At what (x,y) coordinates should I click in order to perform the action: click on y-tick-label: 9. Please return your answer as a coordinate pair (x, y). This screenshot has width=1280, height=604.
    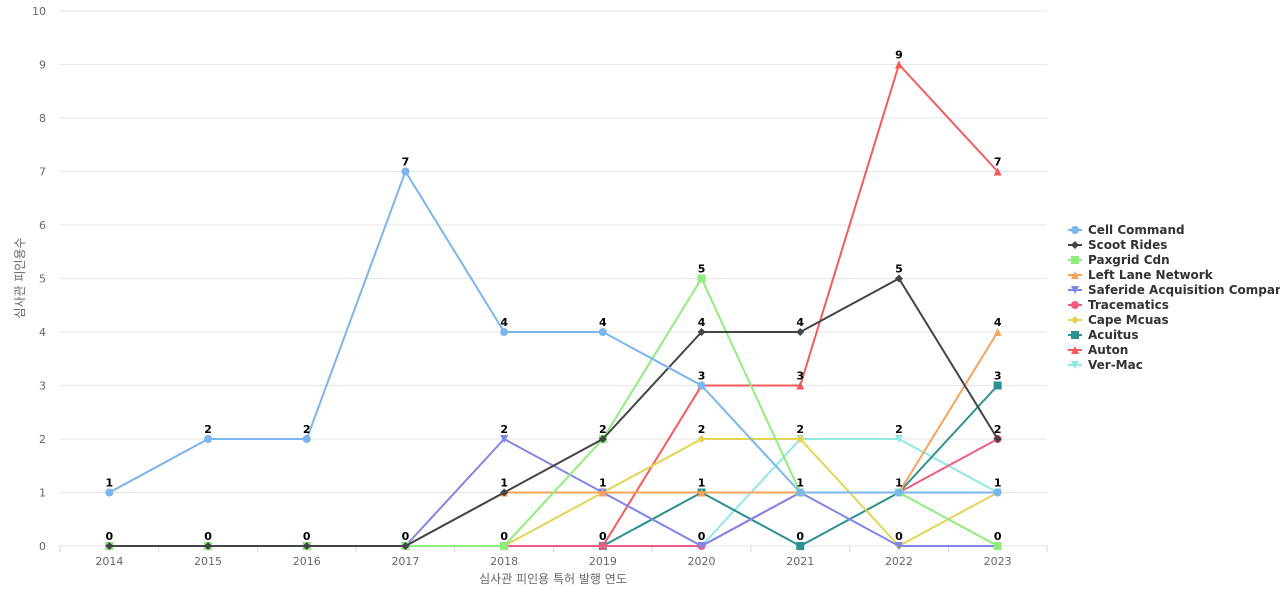
    Looking at the image, I should click on (42, 65).